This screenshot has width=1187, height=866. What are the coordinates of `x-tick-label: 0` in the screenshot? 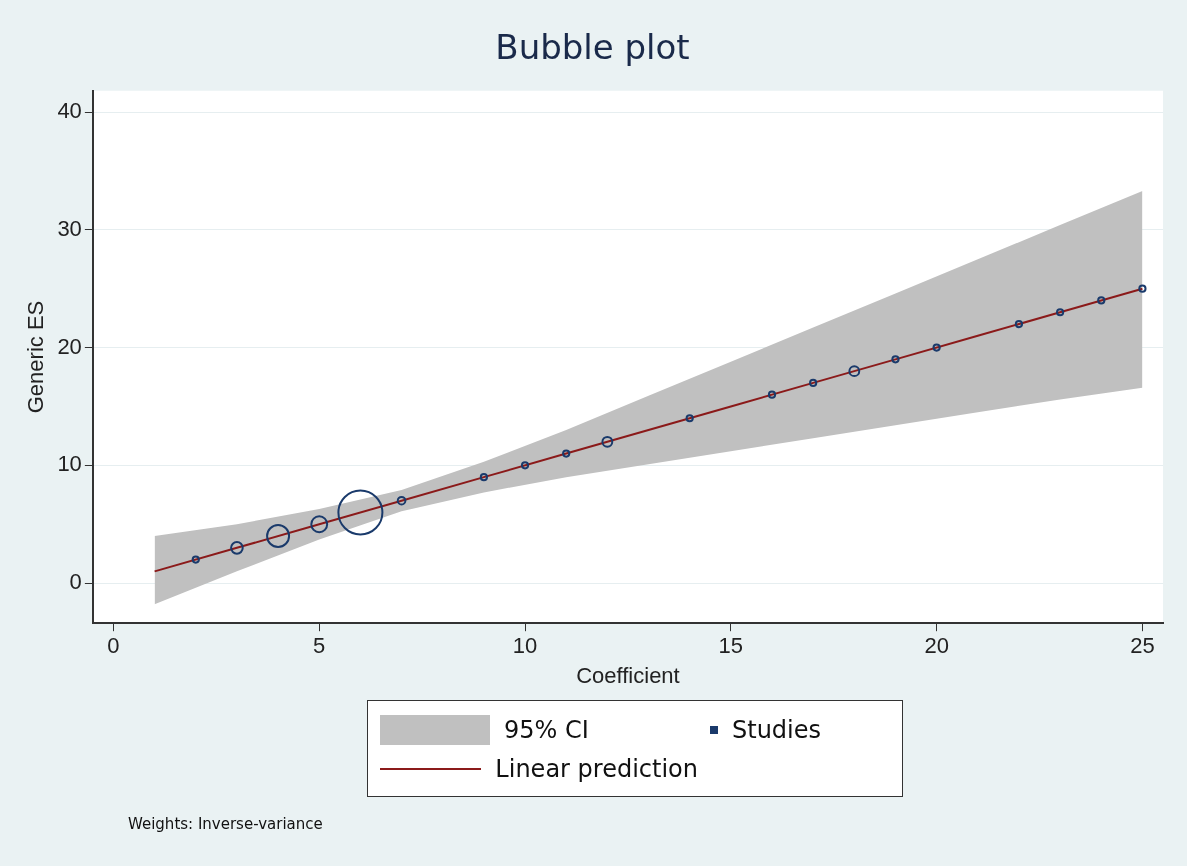 It's located at (113, 646).